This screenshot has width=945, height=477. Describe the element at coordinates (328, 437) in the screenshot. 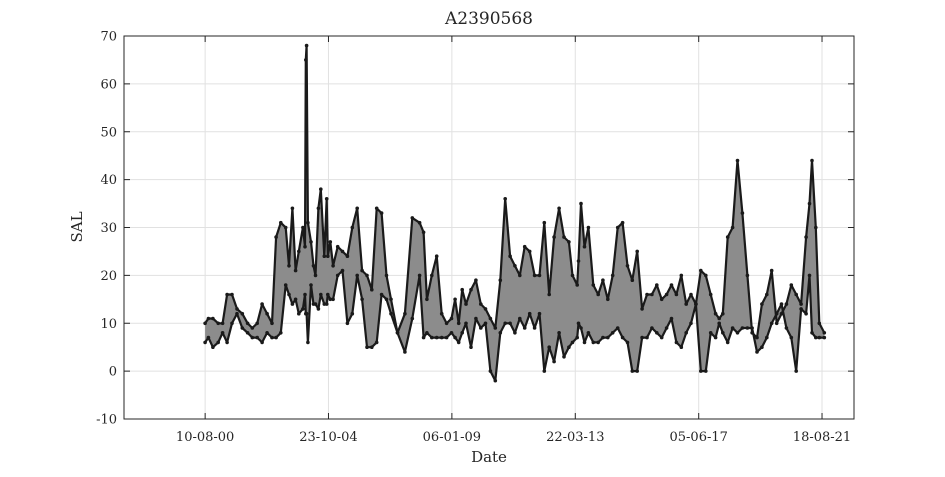

I see `x-tick-label: 23-10-04` at that location.